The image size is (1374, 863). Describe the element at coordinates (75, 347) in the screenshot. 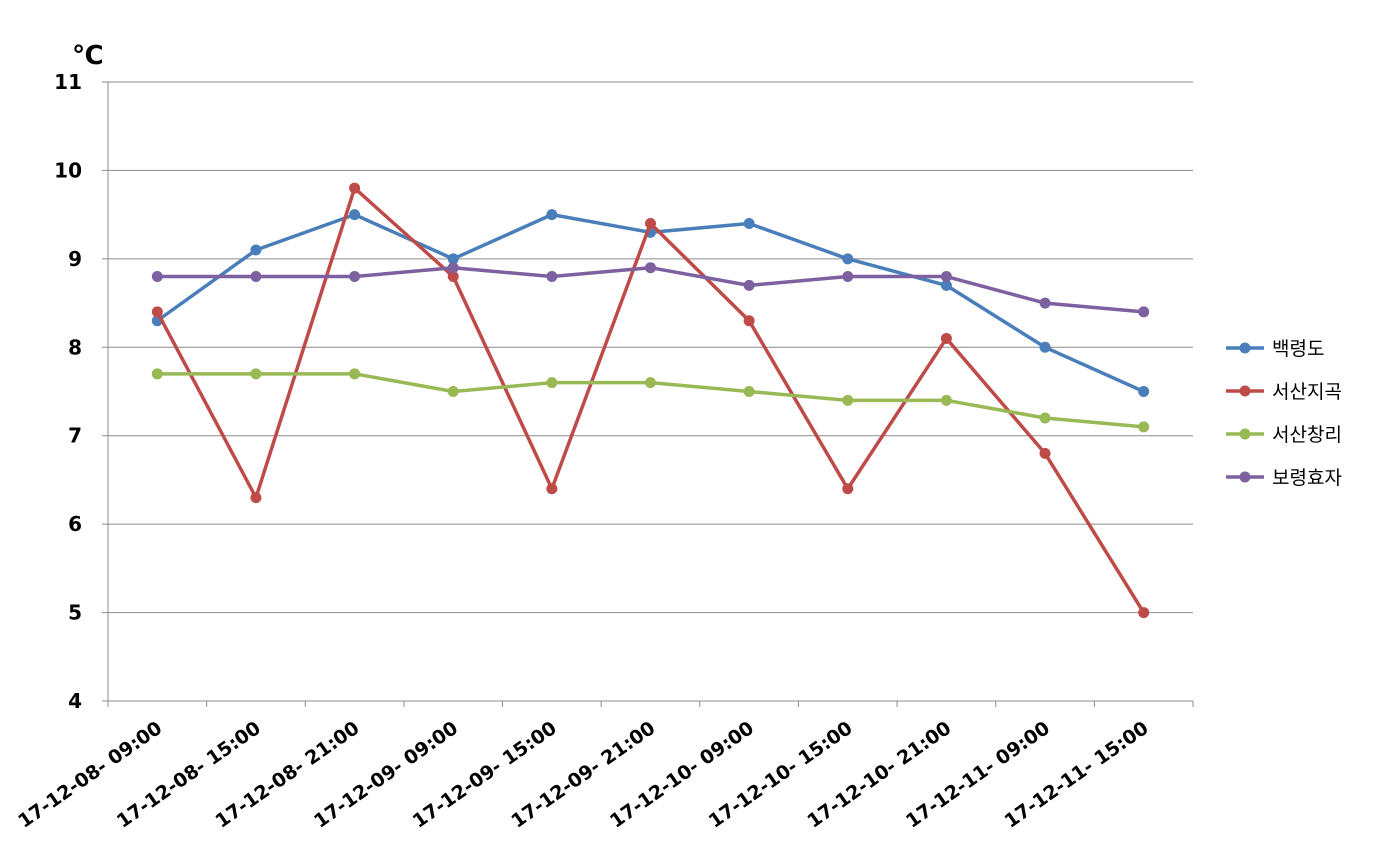

I see `y-tick-label: 8` at that location.